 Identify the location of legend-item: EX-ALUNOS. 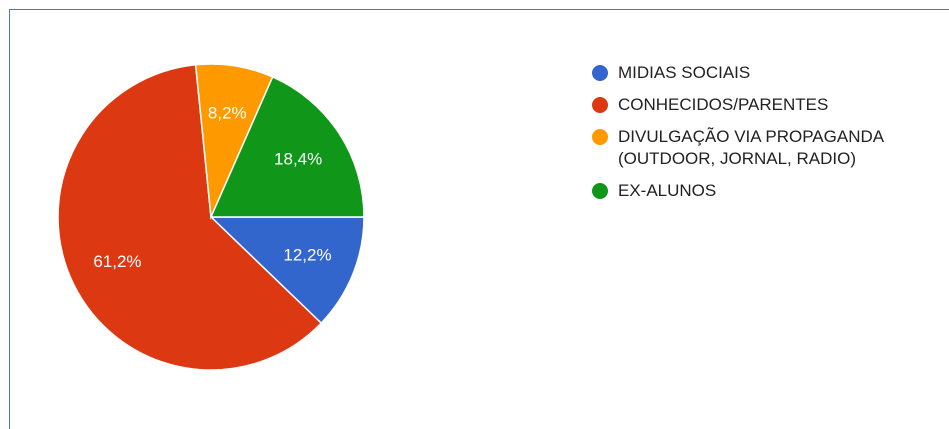
(769, 191).